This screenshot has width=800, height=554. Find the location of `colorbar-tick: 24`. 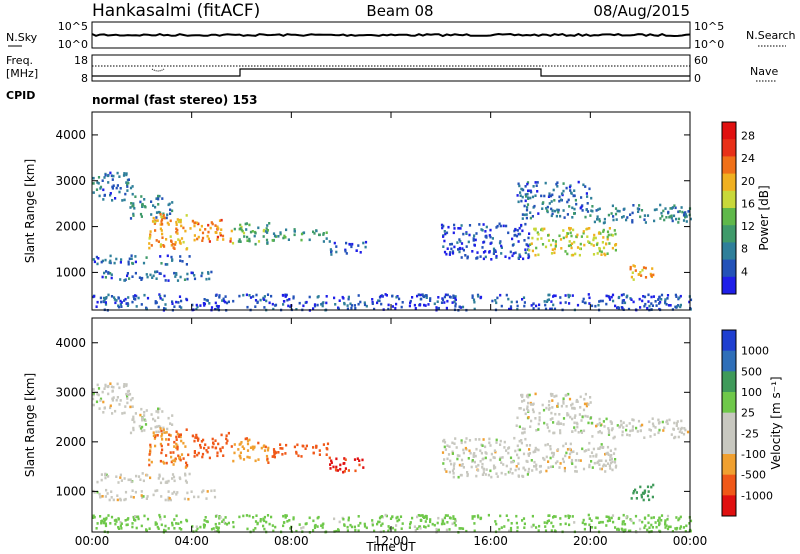

colorbar-tick: 24 is located at coordinates (748, 158).